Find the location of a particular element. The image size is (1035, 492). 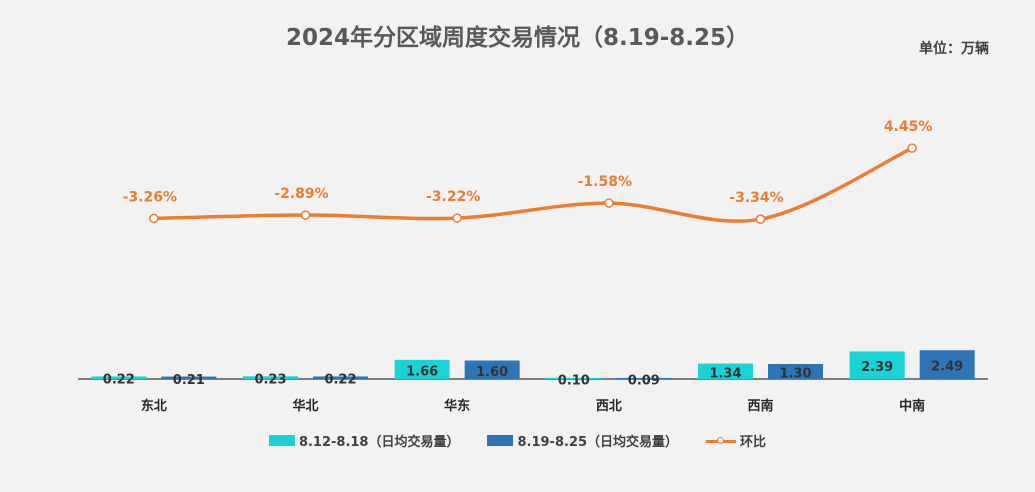

legend-item-series-2: 8.19-8.25（日均交易量） is located at coordinates (582, 440).